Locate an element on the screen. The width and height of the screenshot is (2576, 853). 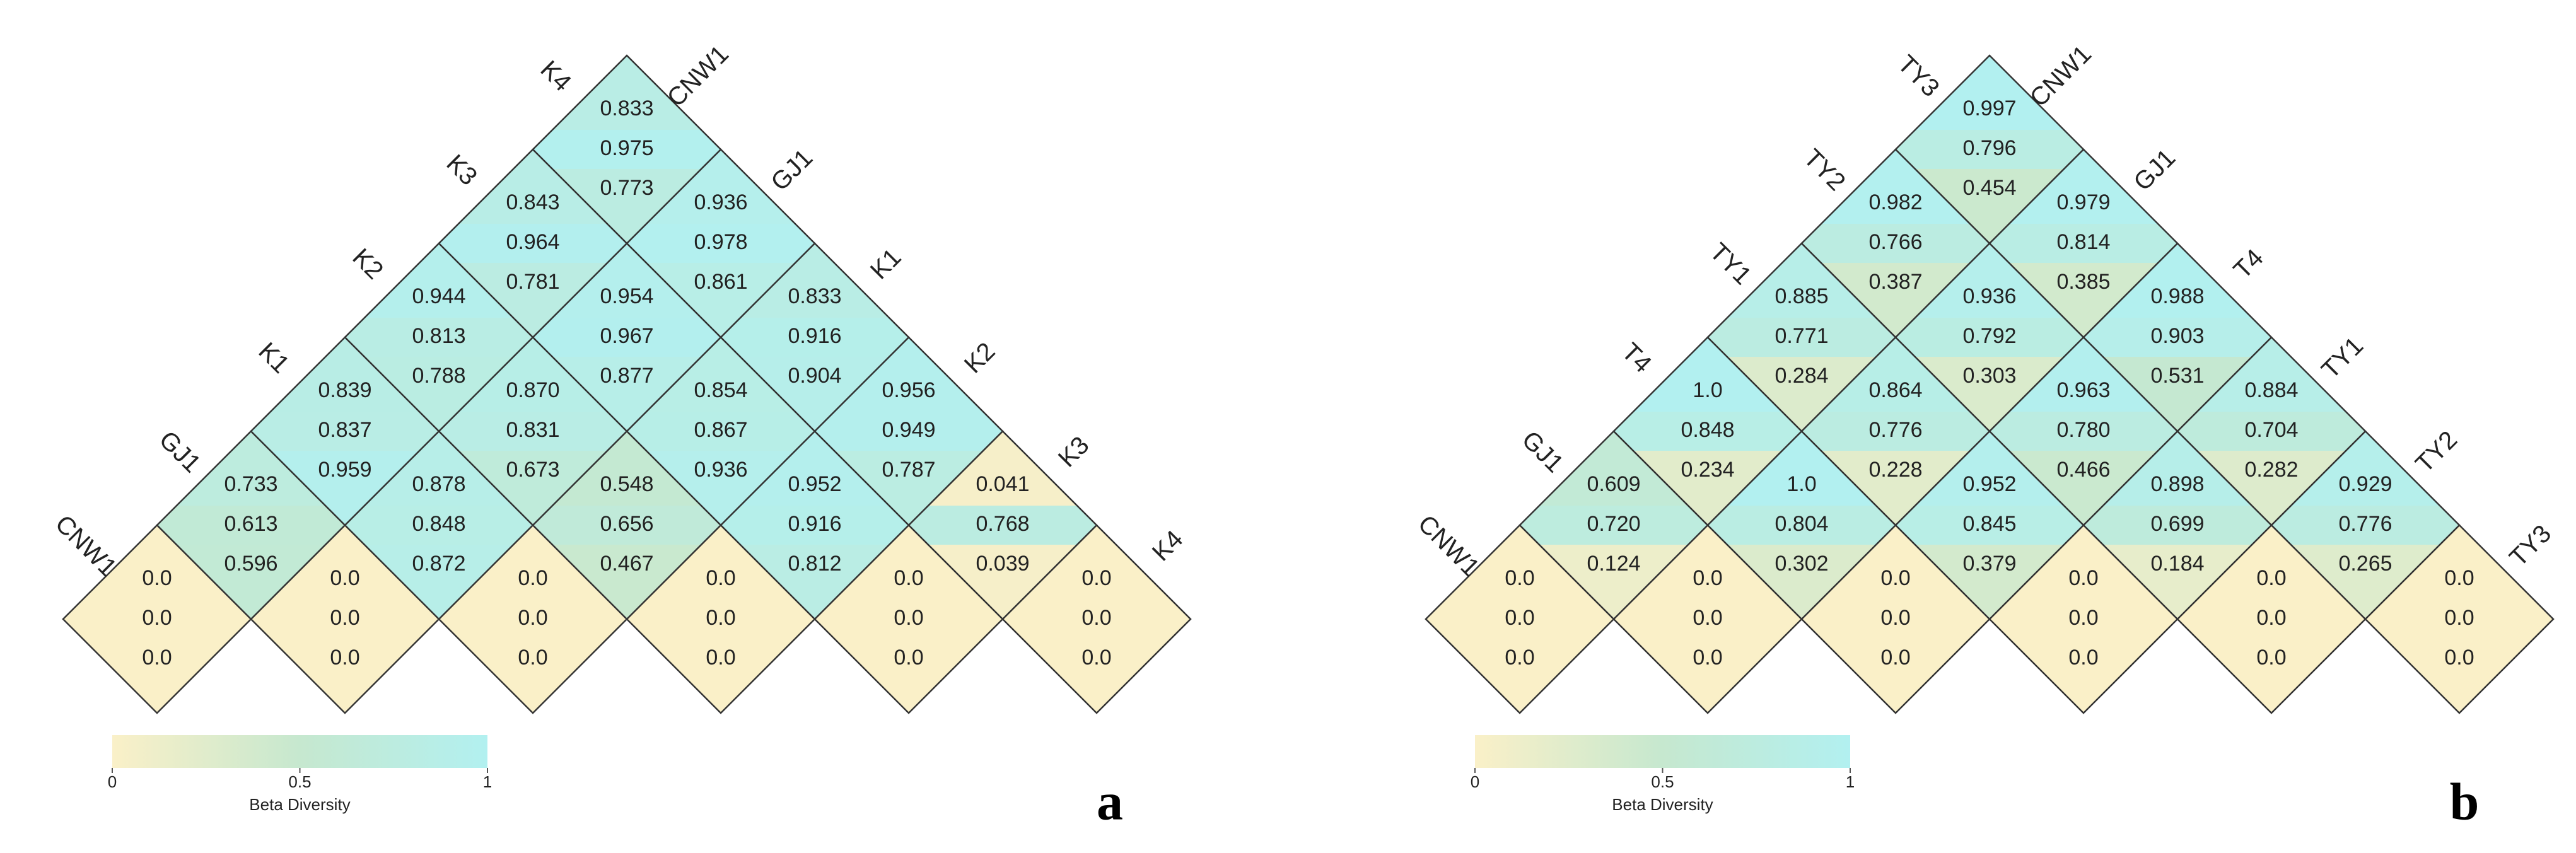
cell-value: 0.766 is located at coordinates (1895, 242).